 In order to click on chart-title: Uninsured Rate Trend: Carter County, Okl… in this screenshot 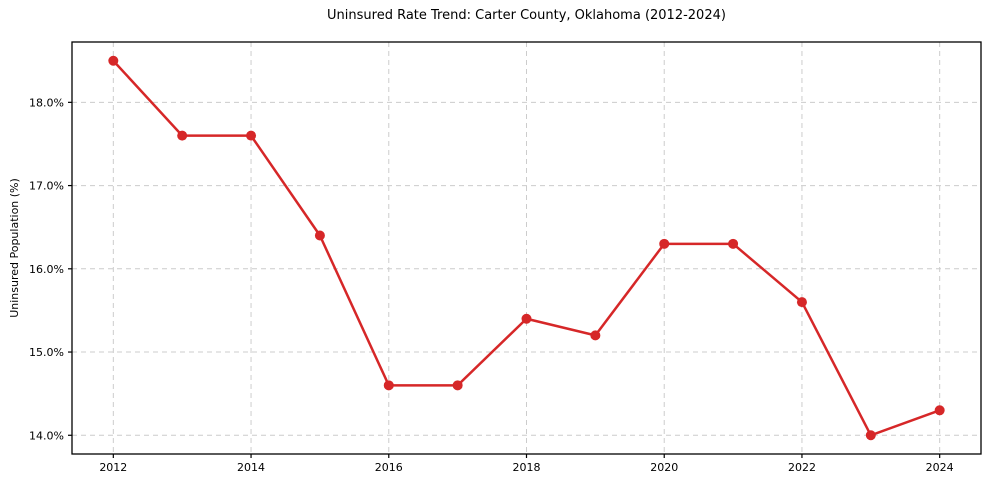, I will do `click(526, 15)`.